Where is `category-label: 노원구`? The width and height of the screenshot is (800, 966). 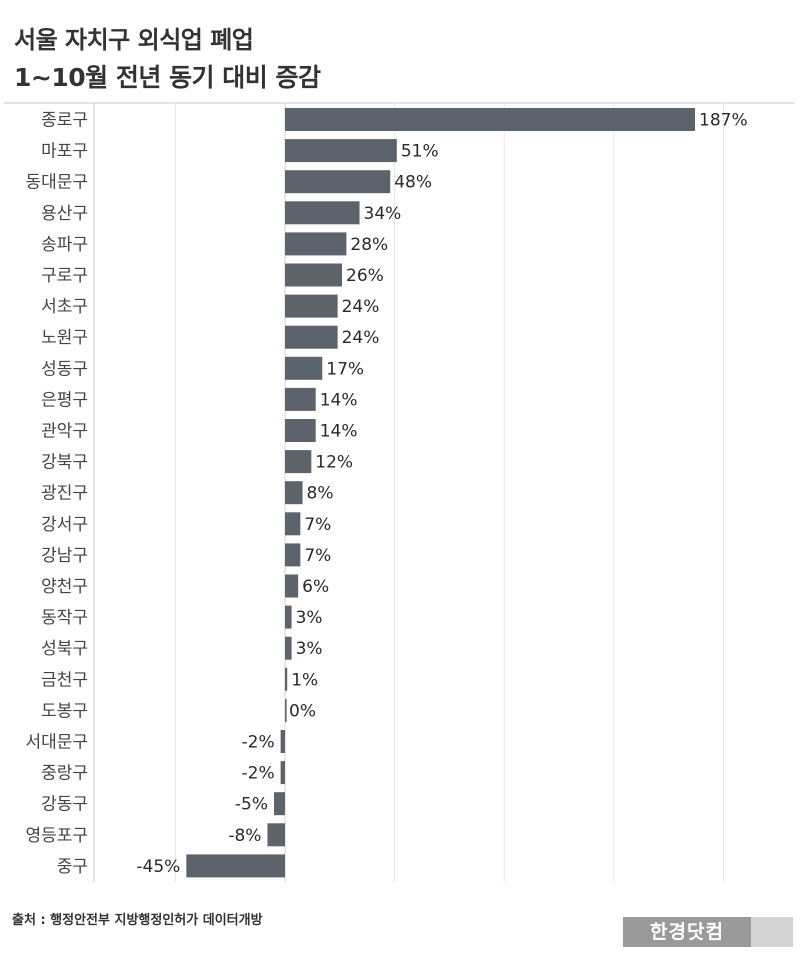
category-label: 노원구 is located at coordinates (64, 338).